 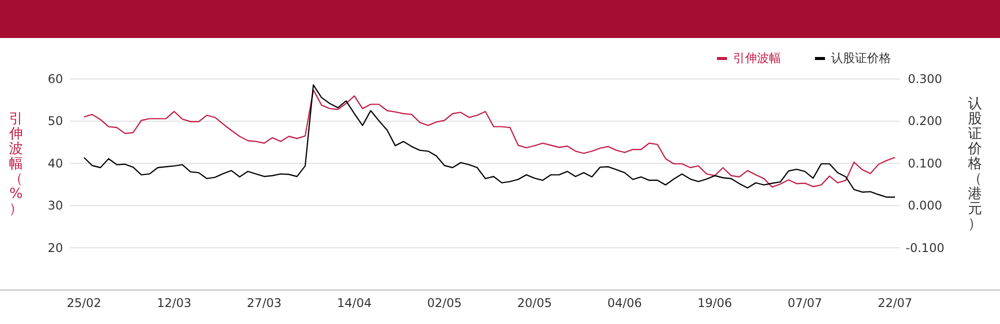 What do you see at coordinates (805, 303) in the screenshot?
I see `x-tick-label: 07/07` at bounding box center [805, 303].